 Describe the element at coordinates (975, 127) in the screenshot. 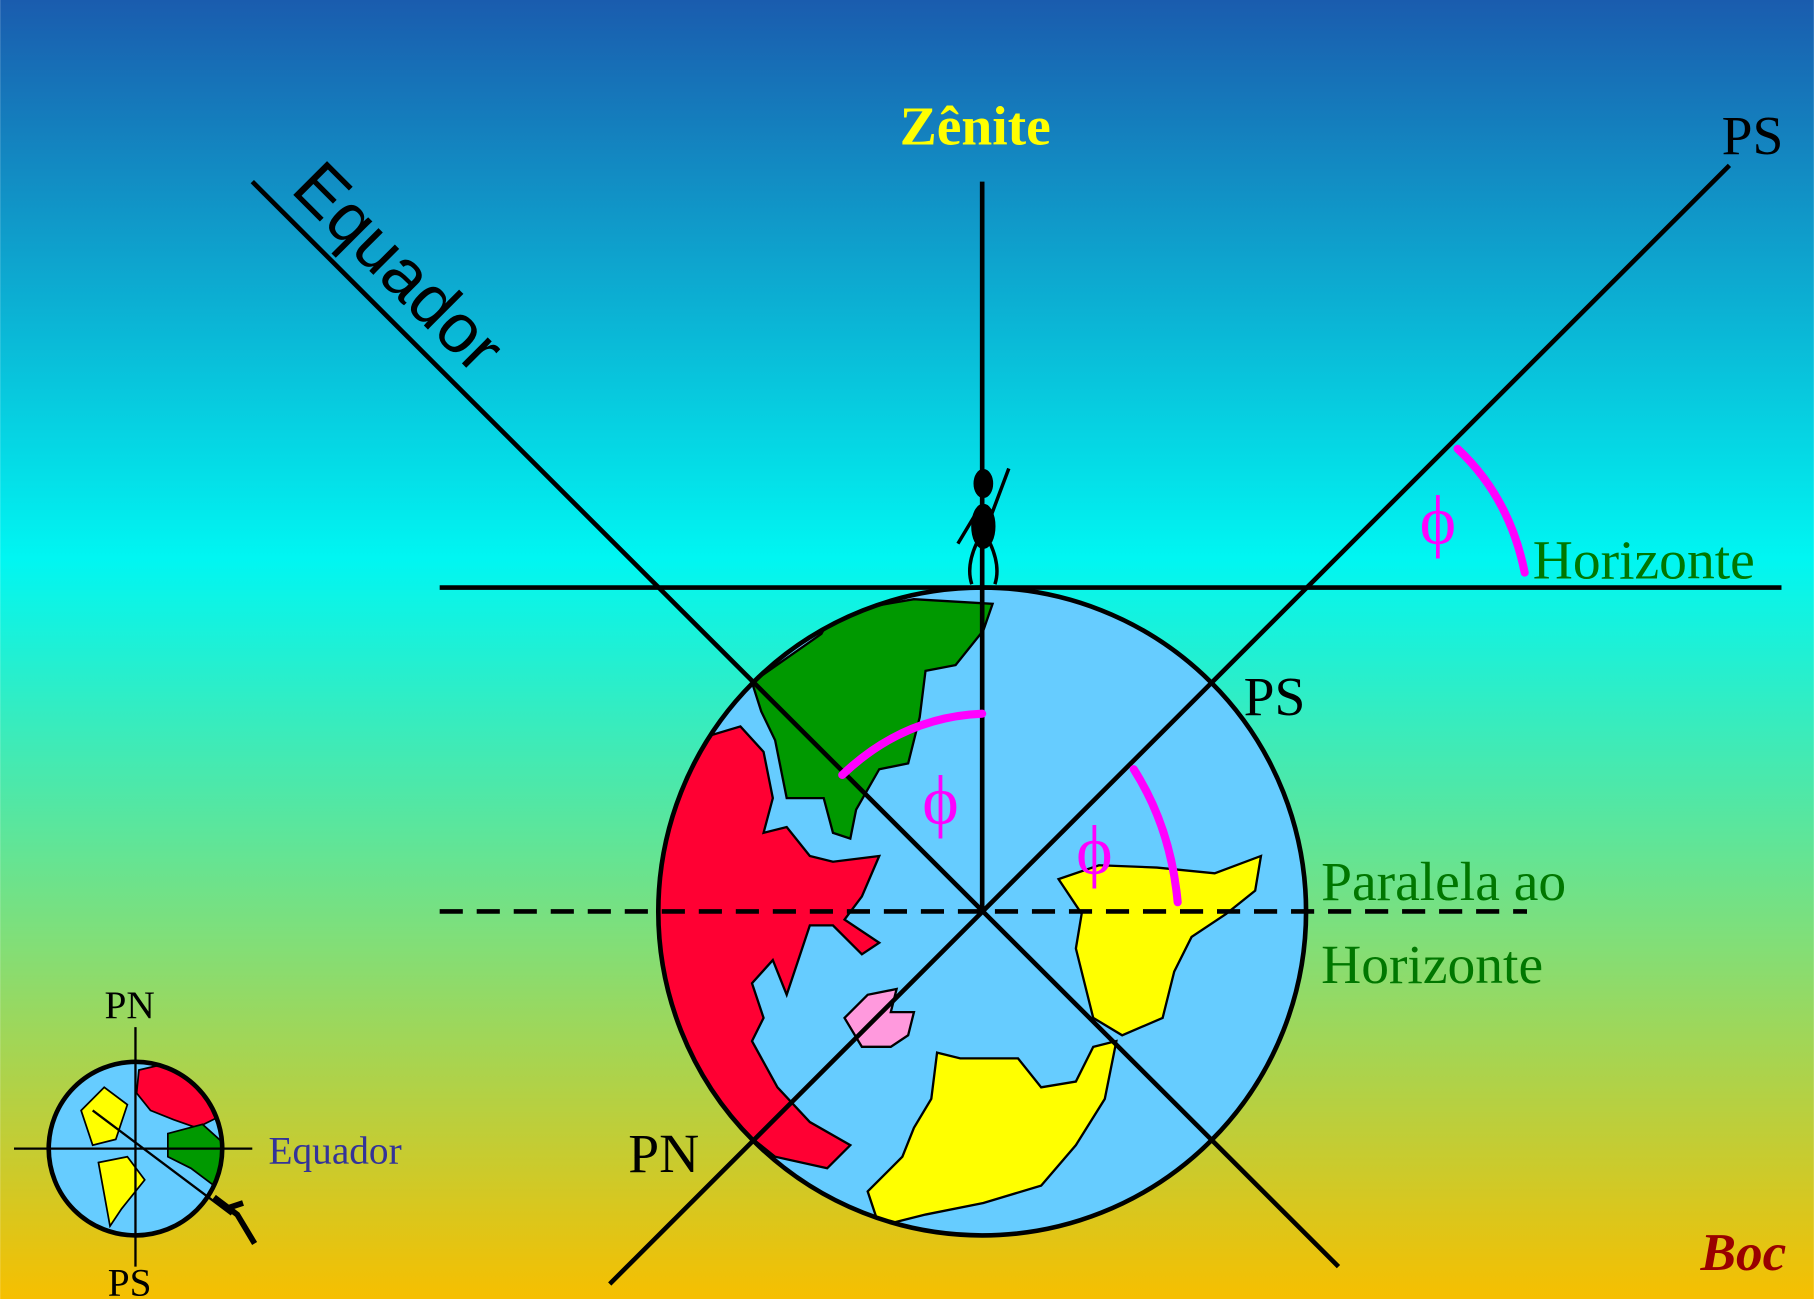

I see `zenith-label: Zênite` at that location.